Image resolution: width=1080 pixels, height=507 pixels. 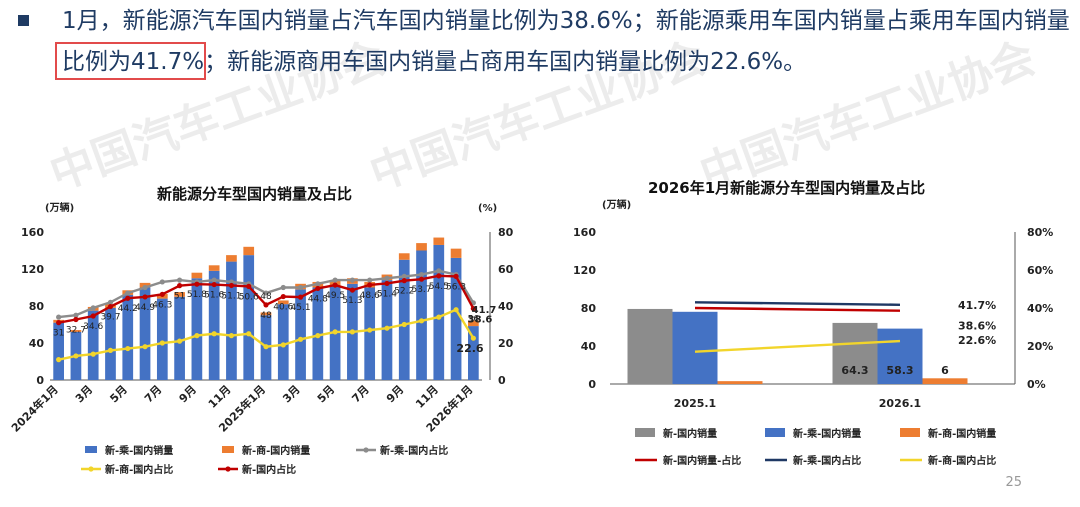 I want to click on y-right-tick: 60%, so click(x=1040, y=270).